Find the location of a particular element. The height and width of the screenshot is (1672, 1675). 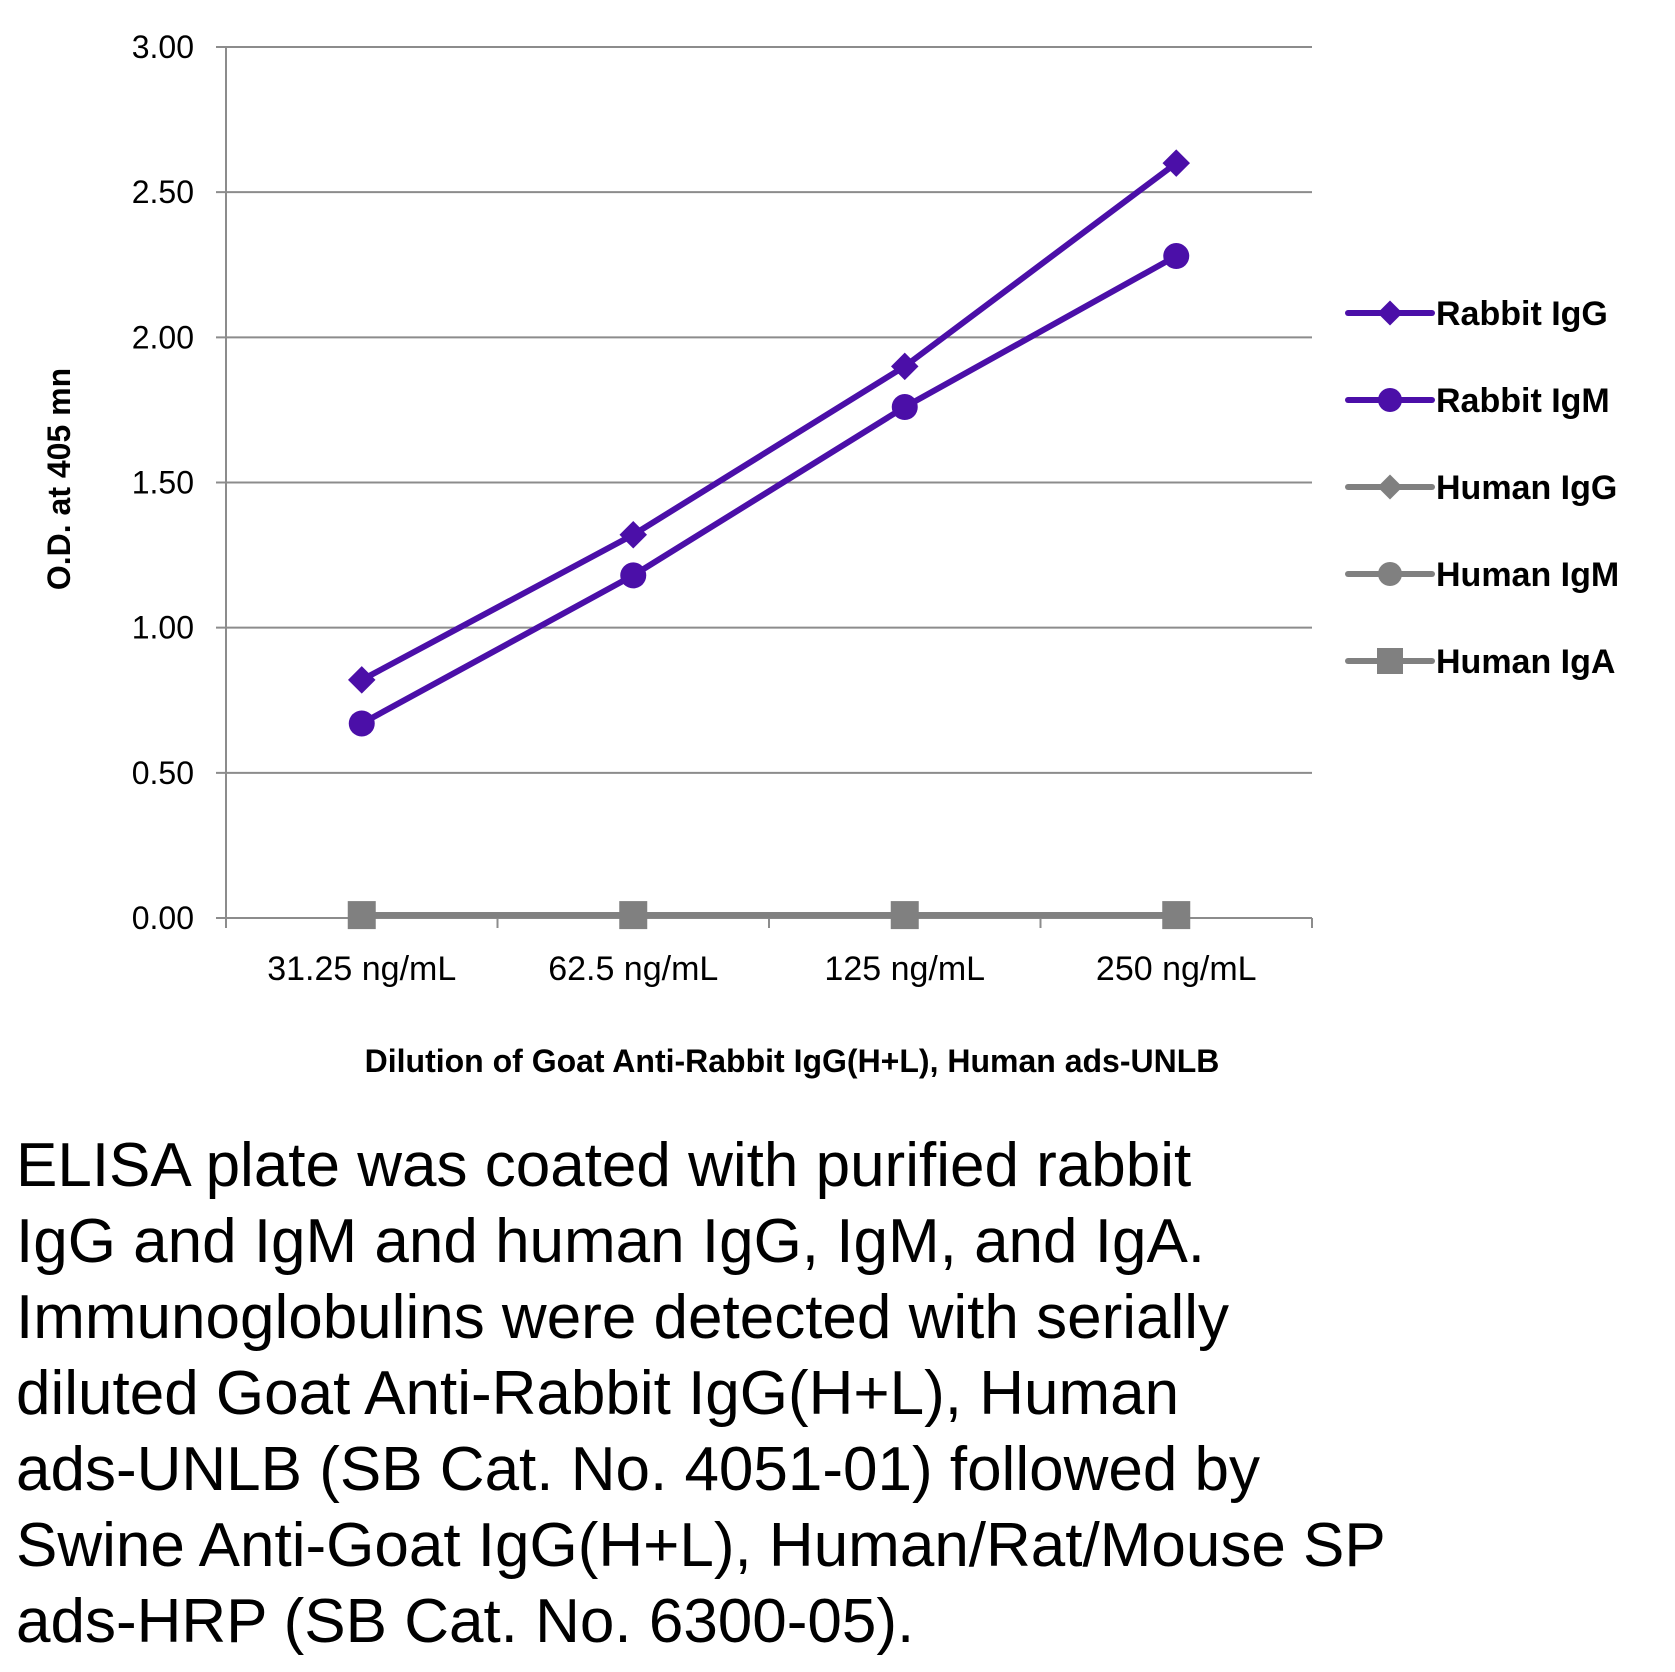

y-tick-label: 1.00 is located at coordinates (163, 628).